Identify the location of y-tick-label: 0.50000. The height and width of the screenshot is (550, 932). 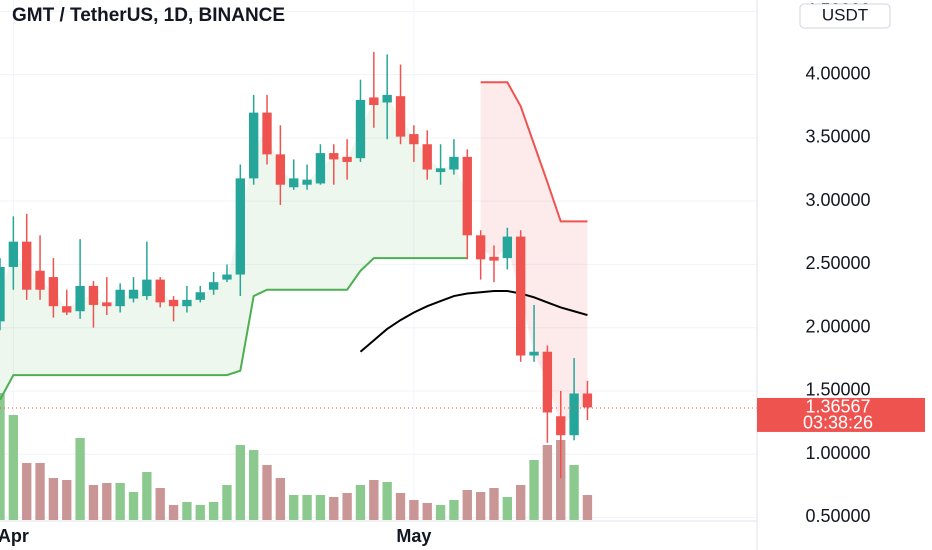
(837, 516).